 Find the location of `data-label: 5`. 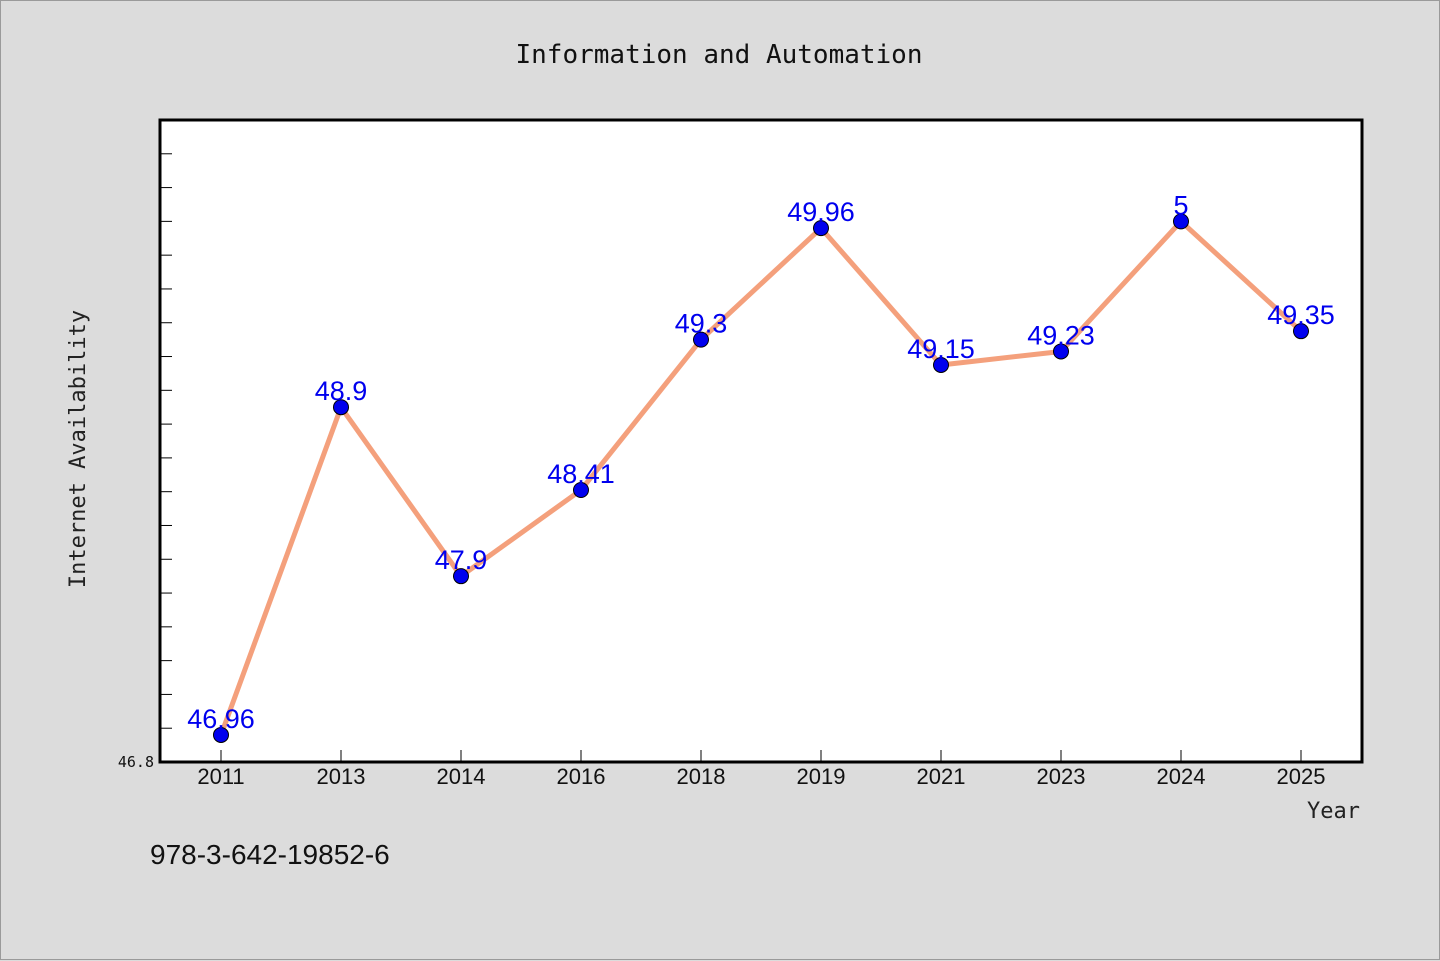

data-label: 5 is located at coordinates (1180, 205).